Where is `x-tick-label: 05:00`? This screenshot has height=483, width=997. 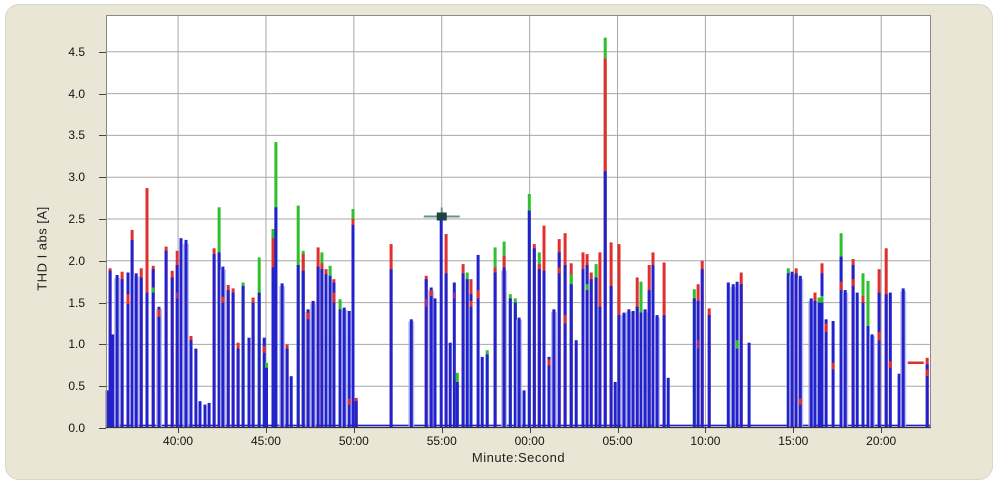 x-tick-label: 05:00 is located at coordinates (617, 441).